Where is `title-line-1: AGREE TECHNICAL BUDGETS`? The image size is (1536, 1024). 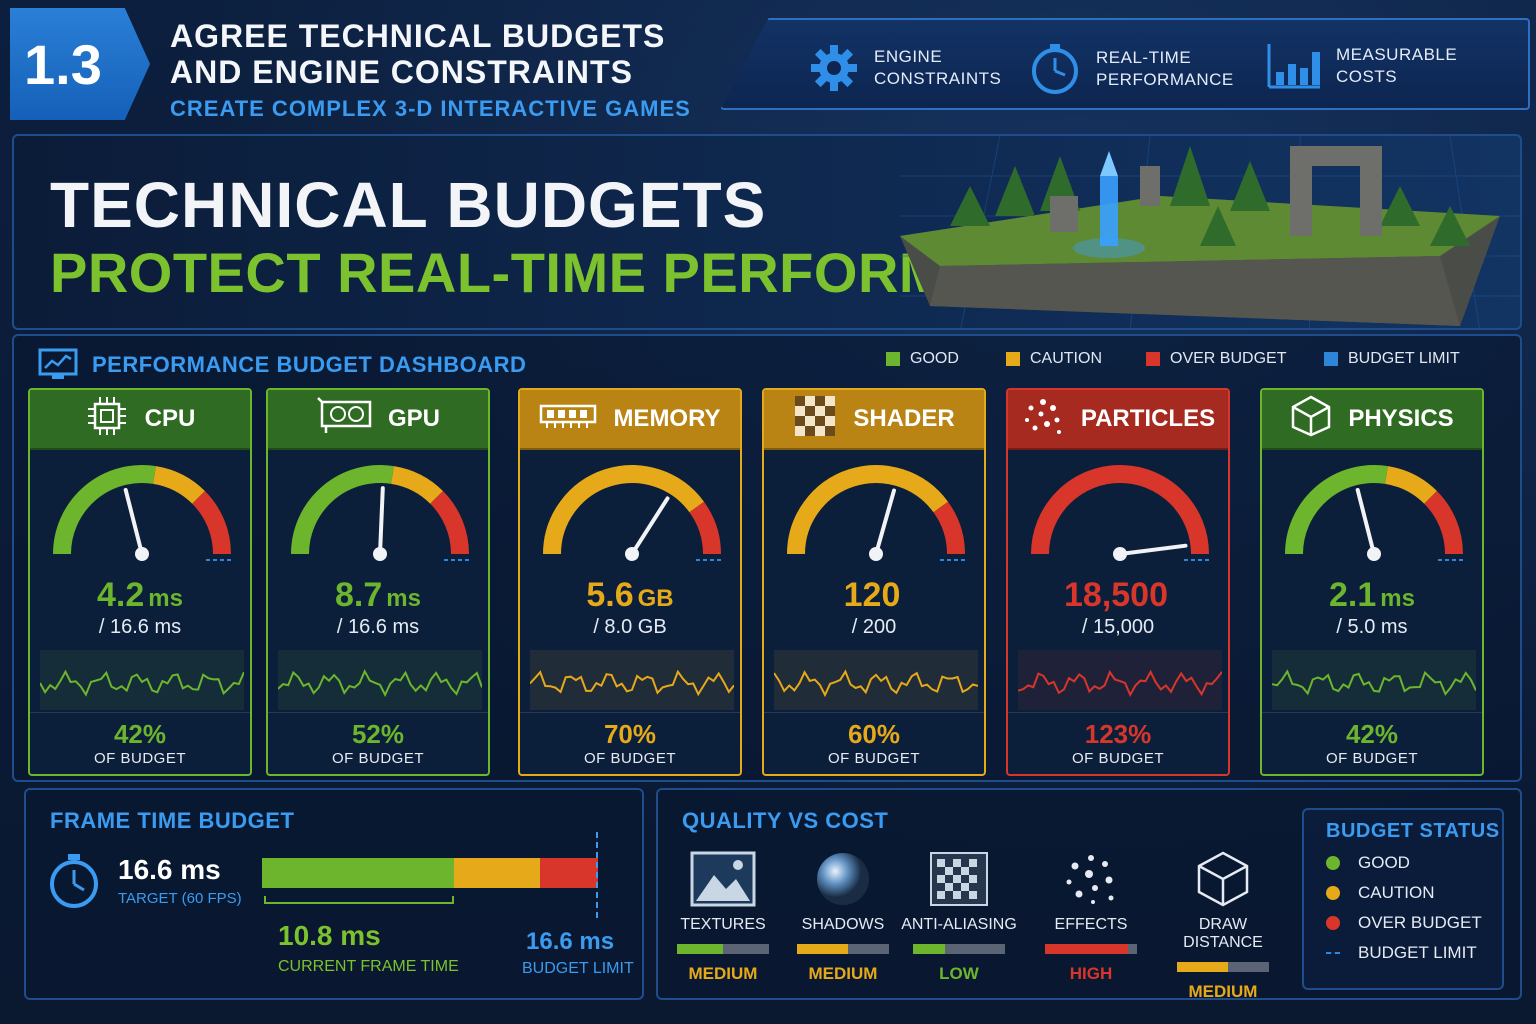 title-line-1: AGREE TECHNICAL BUDGETS is located at coordinates (418, 36).